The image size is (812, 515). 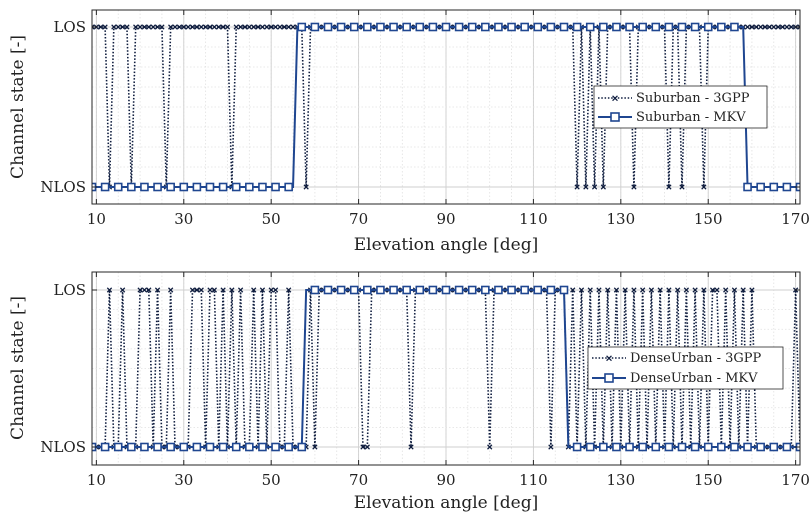 What do you see at coordinates (691, 117) in the screenshot?
I see `legend-label-suburban-mkv: Suburban - MKV` at bounding box center [691, 117].